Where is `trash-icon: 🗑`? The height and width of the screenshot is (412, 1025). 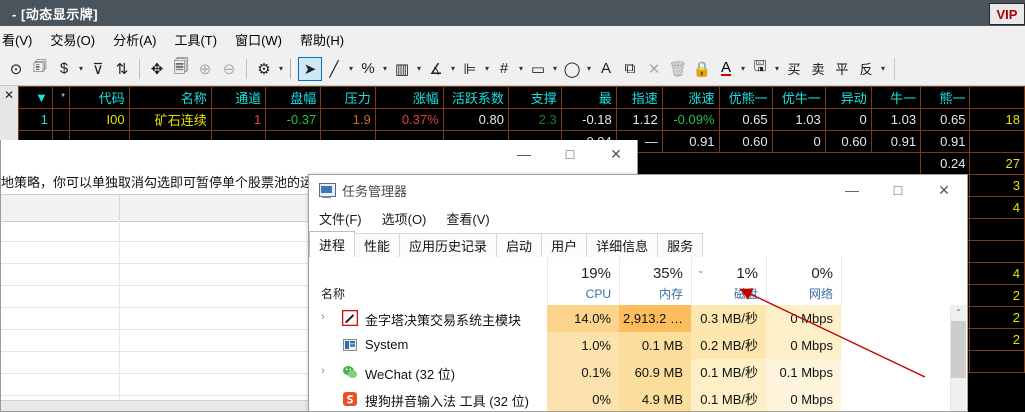 trash-icon: 🗑 is located at coordinates (678, 69).